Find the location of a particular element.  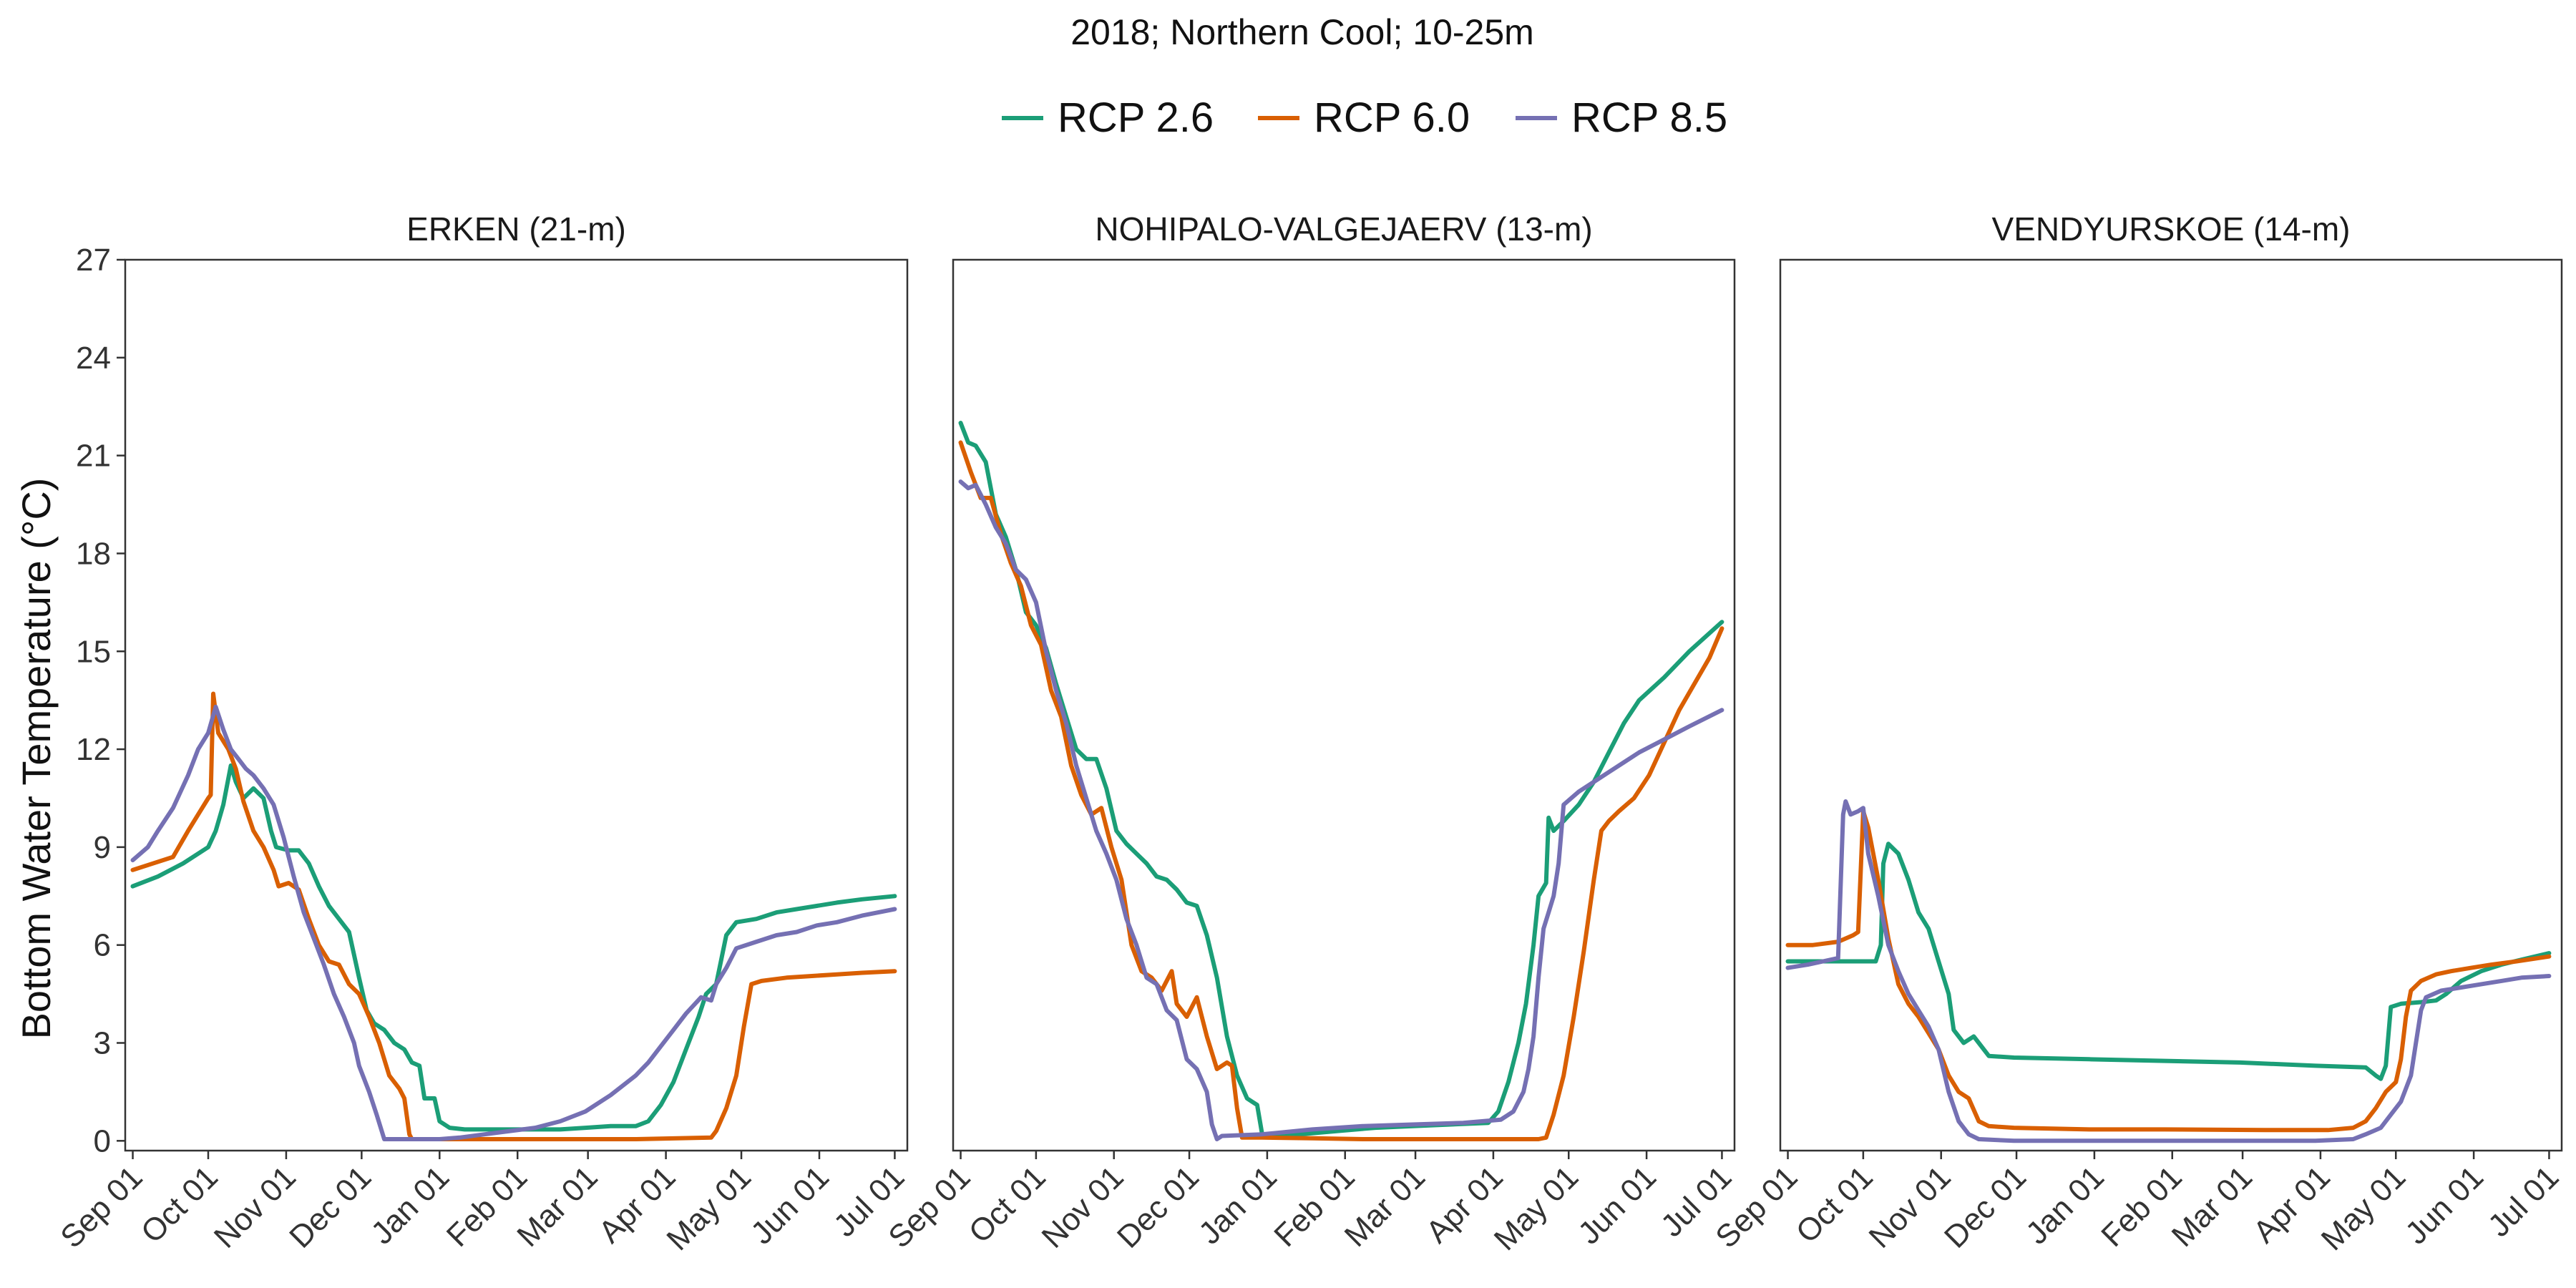

chart-title: 2018; Northern Cool; 10-25m is located at coordinates (1302, 32).